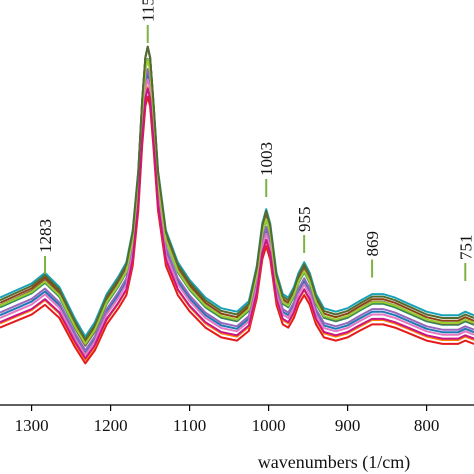 This screenshot has width=474, height=474. What do you see at coordinates (372, 244) in the screenshot?
I see `peak-label: 869` at bounding box center [372, 244].